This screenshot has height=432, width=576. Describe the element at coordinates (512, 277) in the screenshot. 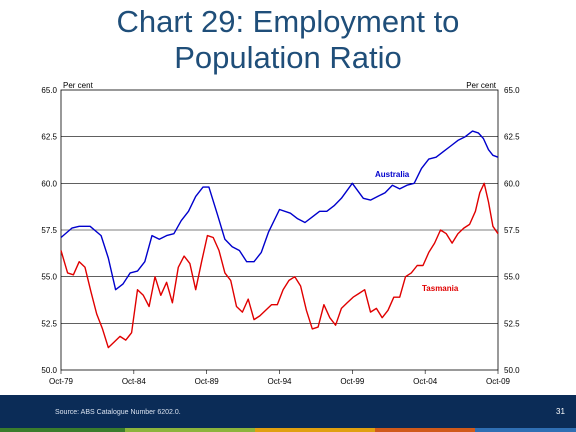

I see `y-tick-label-right: 55.0` at that location.